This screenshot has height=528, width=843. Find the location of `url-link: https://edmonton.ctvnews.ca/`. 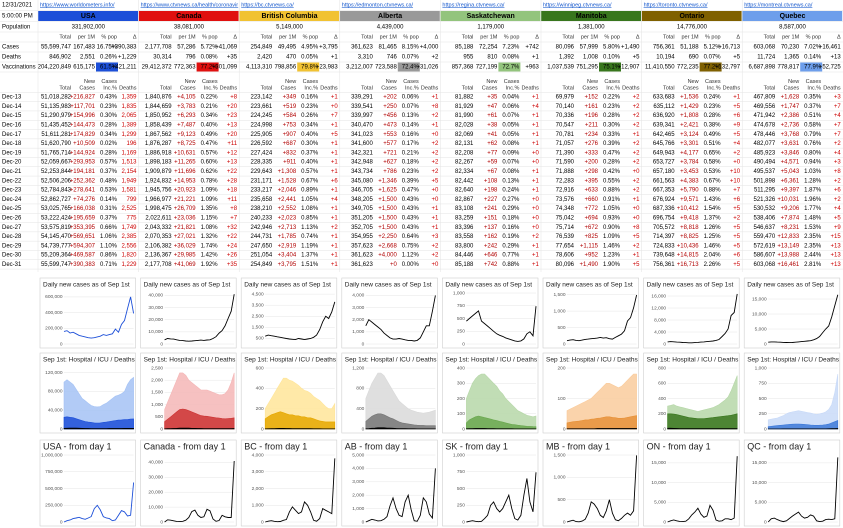

url-link: https://edmonton.ctvnews.ca/ is located at coordinates (378, 5).